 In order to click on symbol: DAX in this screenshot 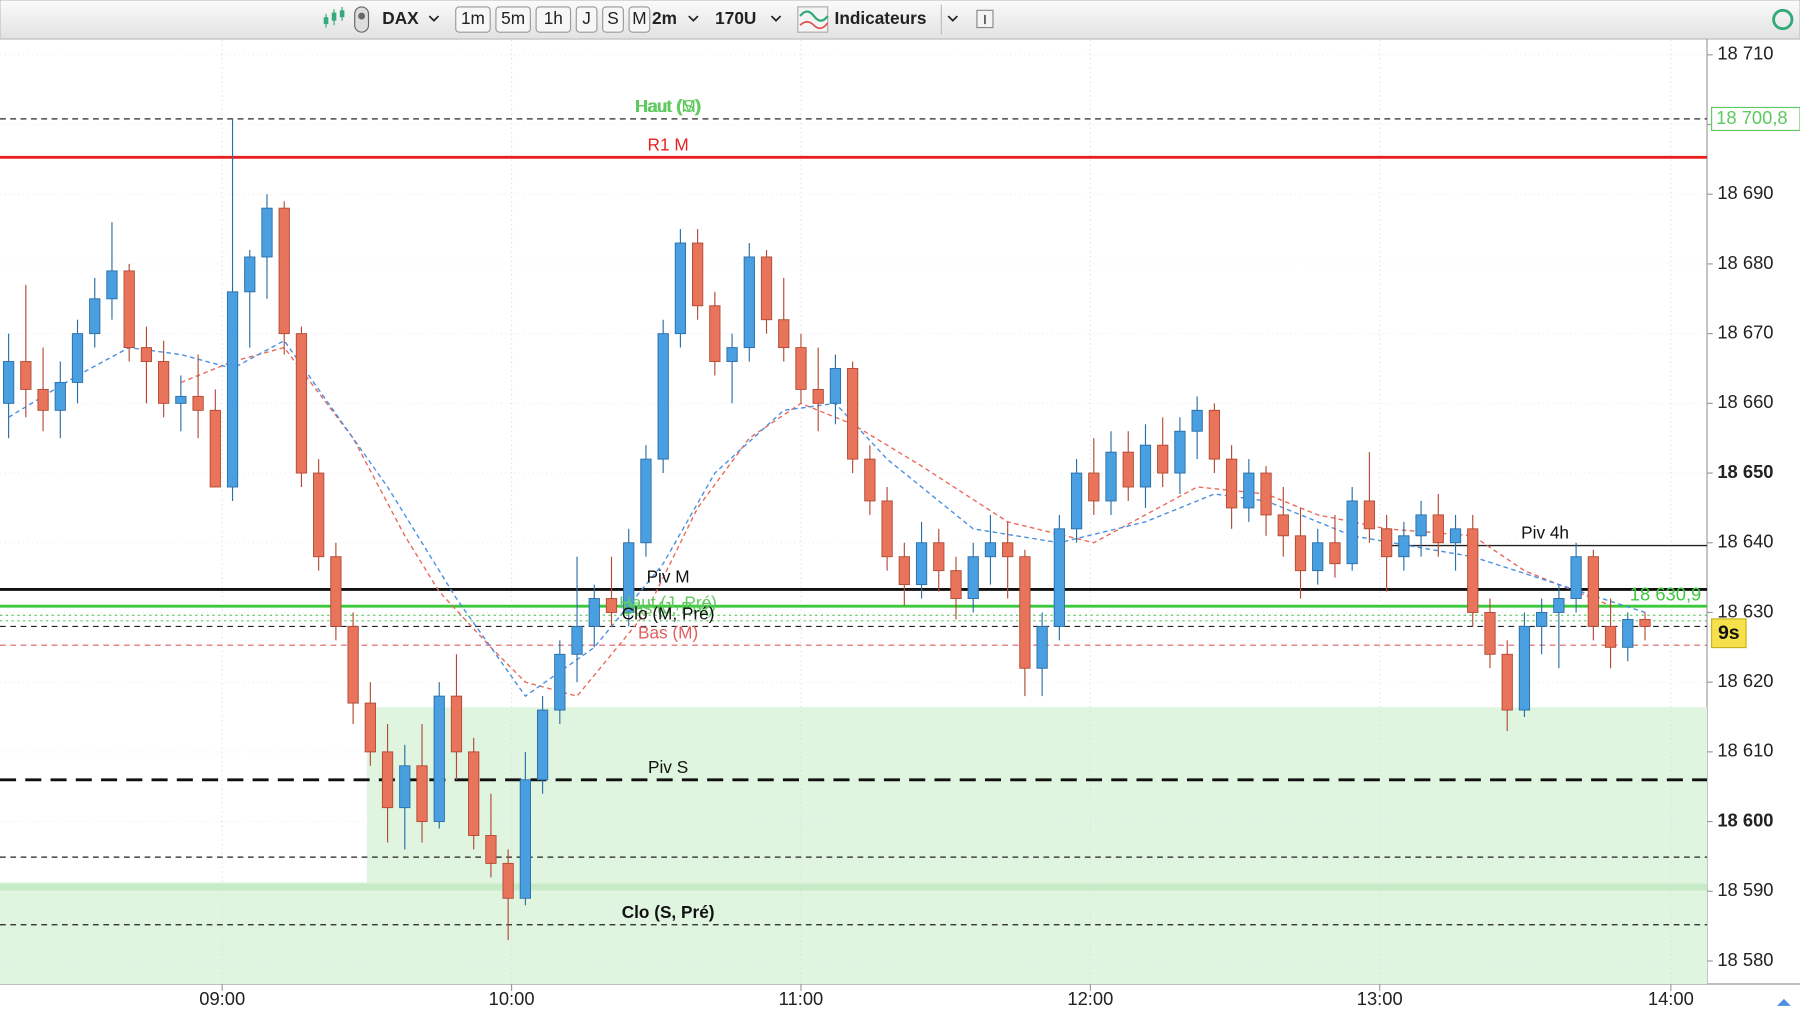, I will do `click(400, 18)`.